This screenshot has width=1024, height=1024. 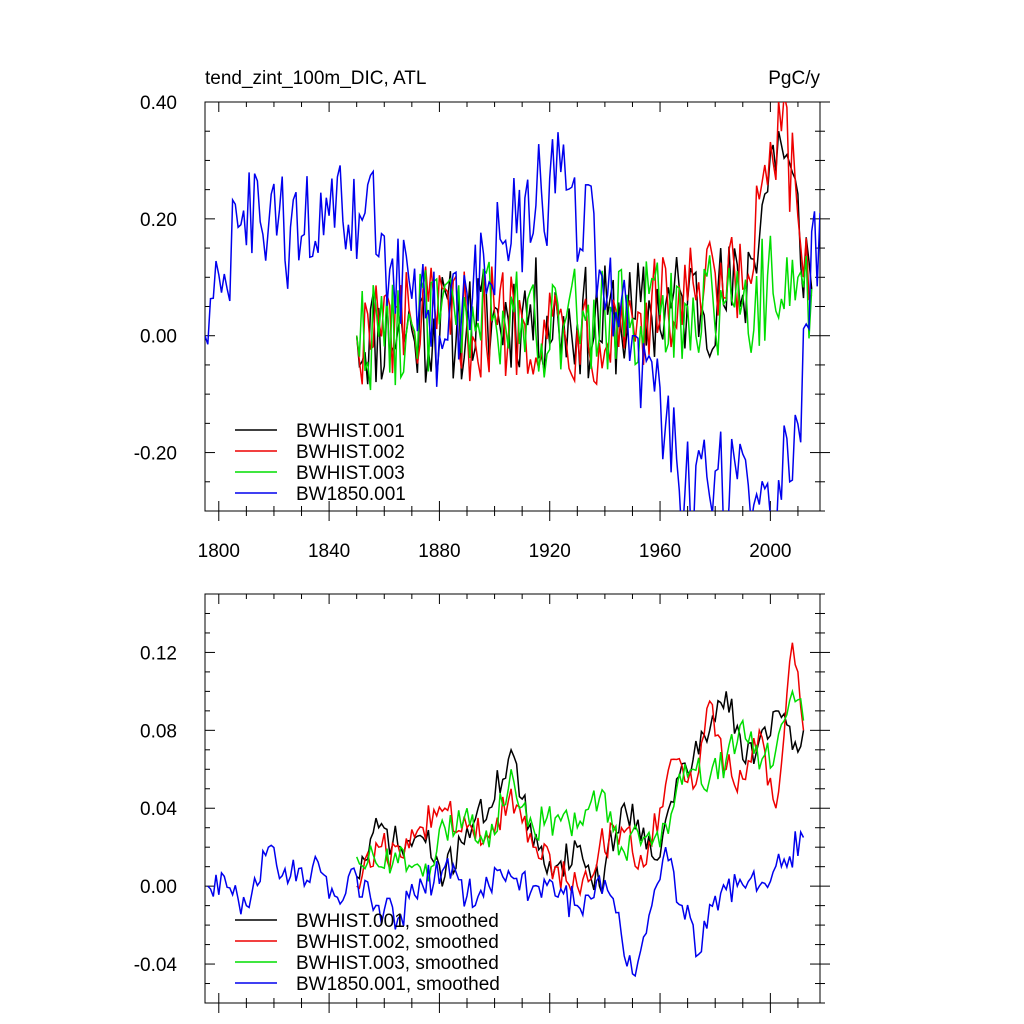 What do you see at coordinates (156, 965) in the screenshot?
I see `y-tick-label: -0.04` at bounding box center [156, 965].